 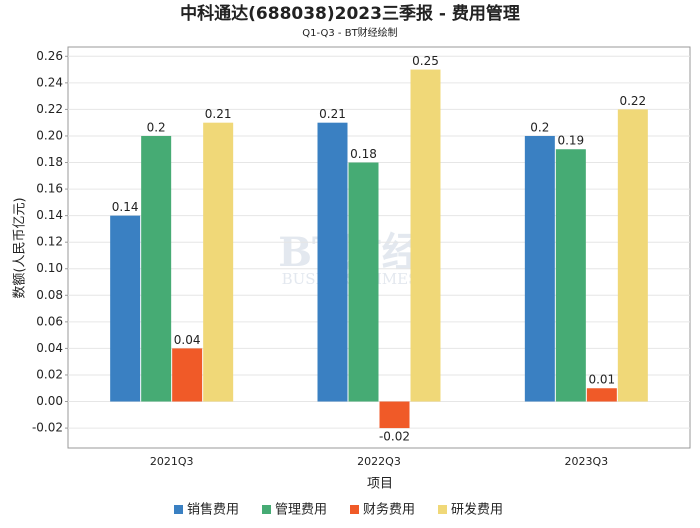 What do you see at coordinates (125, 207) in the screenshot?
I see `value-label: 0.14` at bounding box center [125, 207].